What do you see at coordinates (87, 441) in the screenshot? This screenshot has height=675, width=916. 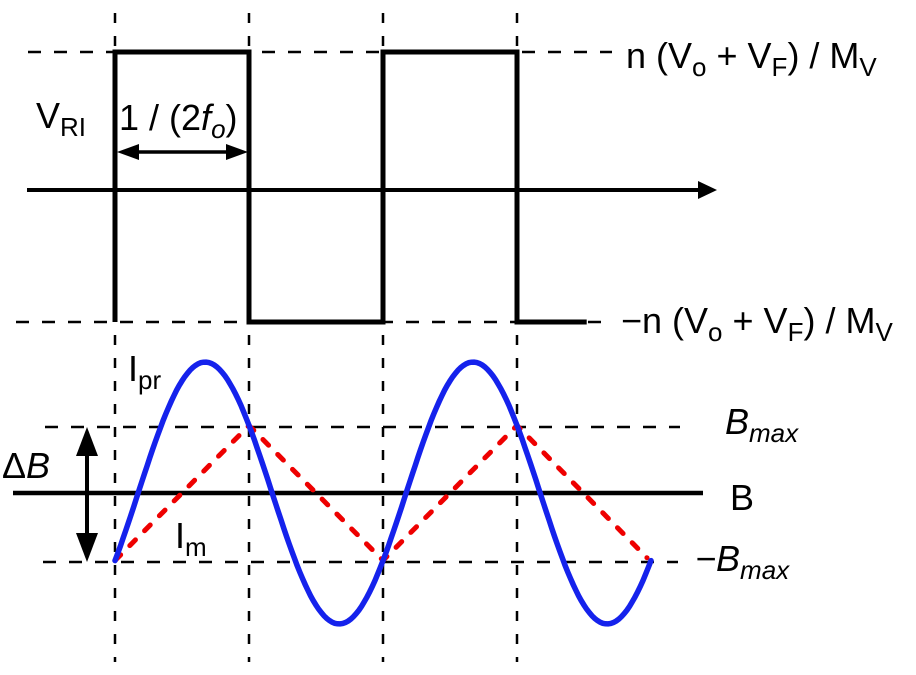 I see `arrow-up-icon` at bounding box center [87, 441].